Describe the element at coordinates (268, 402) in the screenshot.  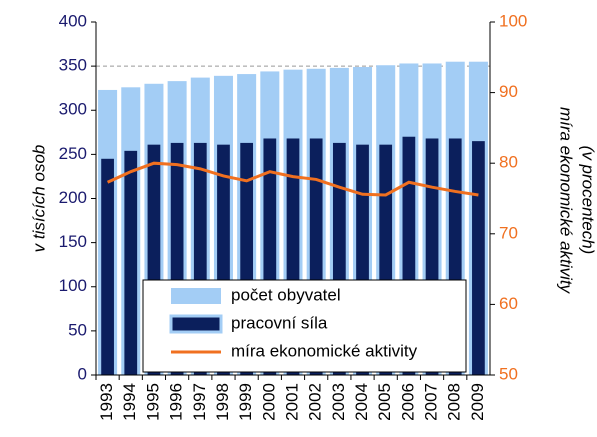
I see `x-tick-label: 2000` at that location.